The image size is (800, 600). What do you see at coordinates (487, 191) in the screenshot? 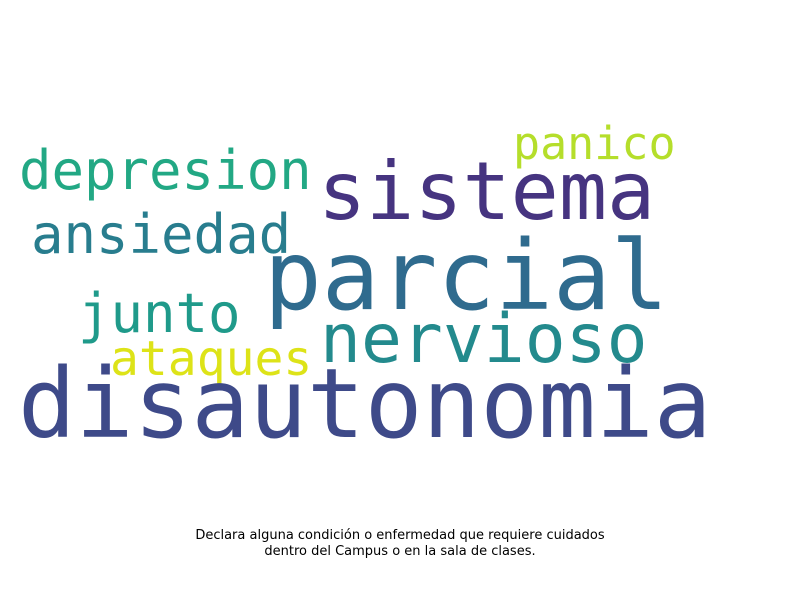
I see `word-sistema: sistema` at bounding box center [487, 191].